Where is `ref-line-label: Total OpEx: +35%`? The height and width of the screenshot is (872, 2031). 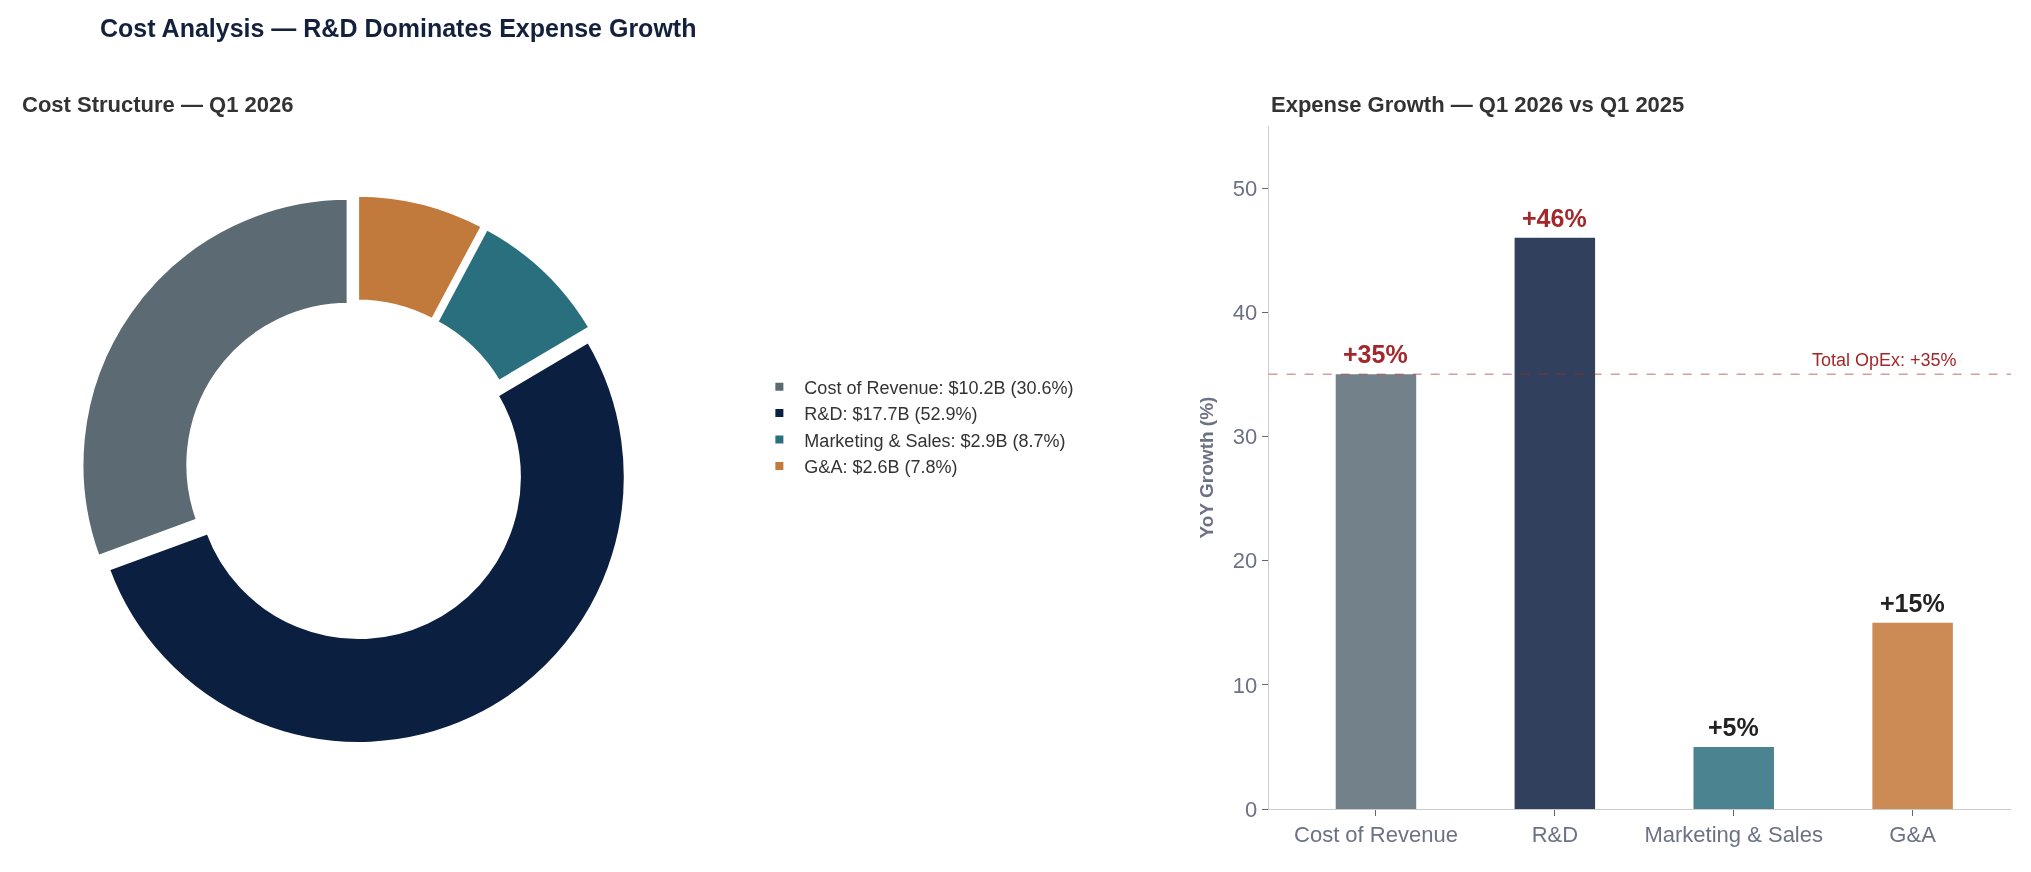
ref-line-label: Total OpEx: +35% is located at coordinates (1884, 360).